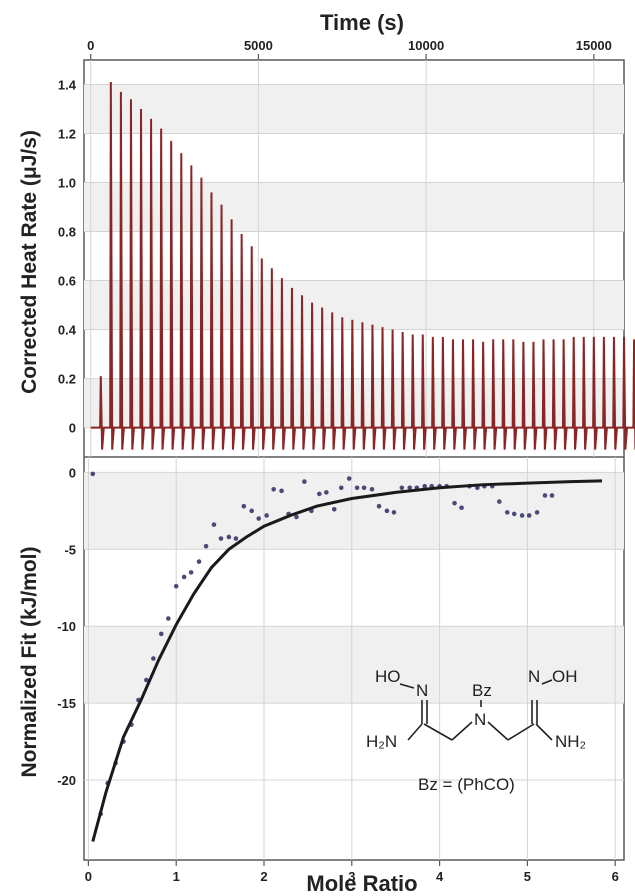 The width and height of the screenshot is (635, 896). Describe the element at coordinates (440, 876) in the screenshot. I see `bottom-x-tick-label: 4` at that location.